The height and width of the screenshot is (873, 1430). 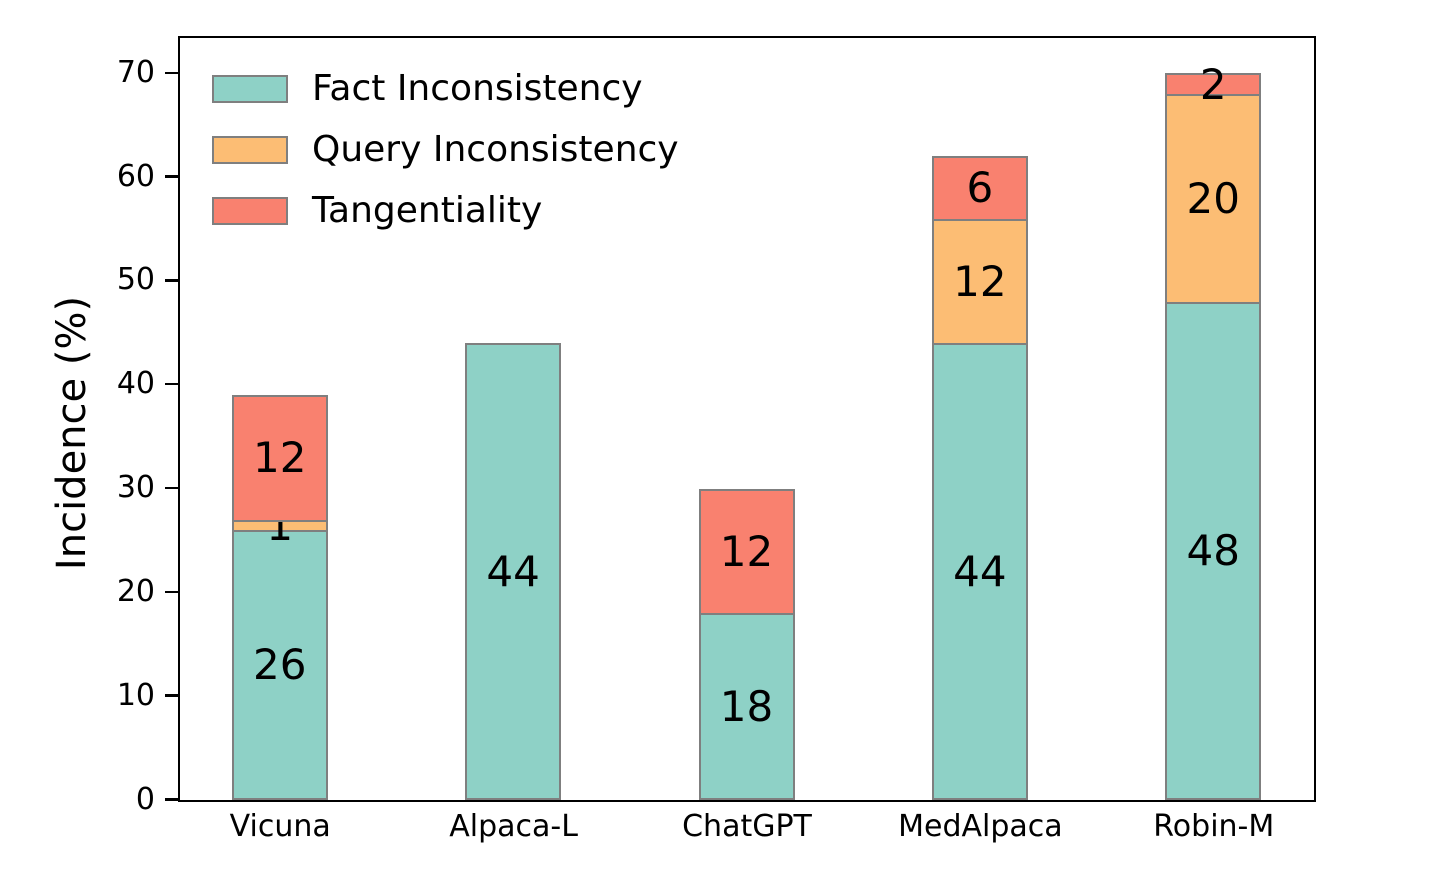 I want to click on bar-value-label: 2, so click(x=1213, y=84).